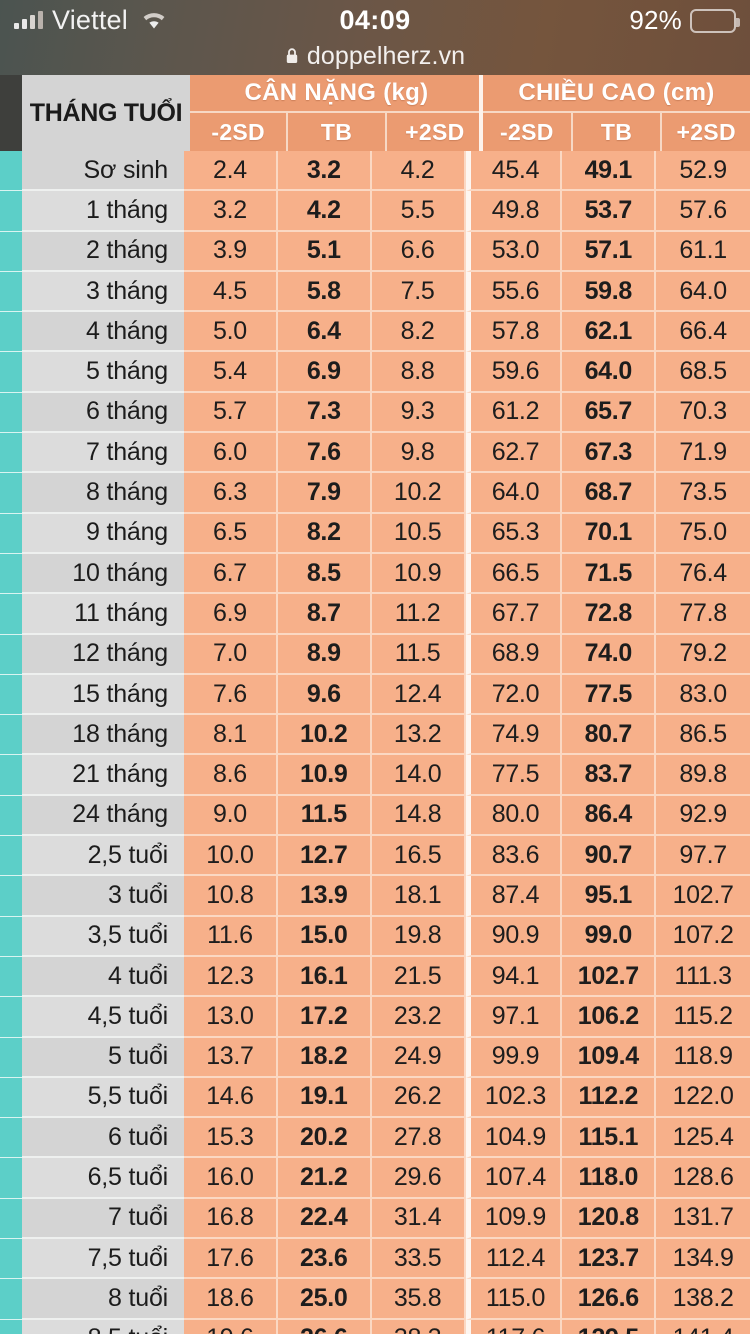 The height and width of the screenshot is (1334, 750). Describe the element at coordinates (103, 251) in the screenshot. I see `cell-age: 2 tháng` at that location.